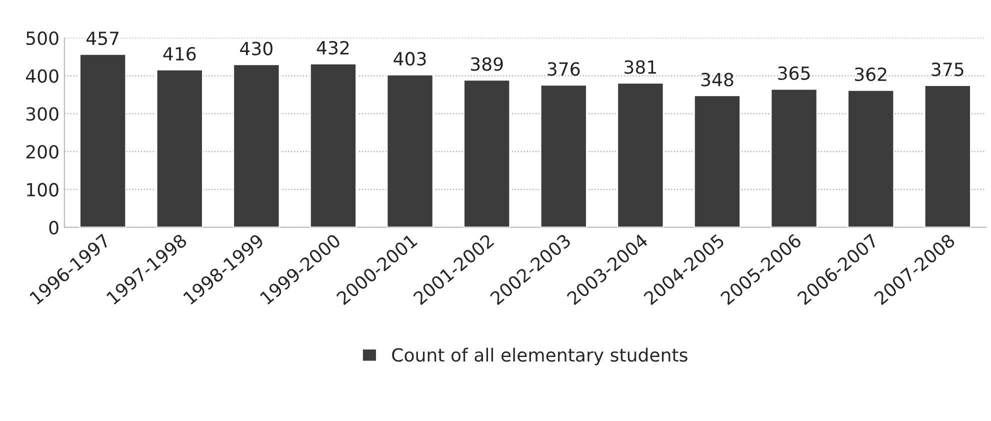 The height and width of the screenshot is (421, 991). I want to click on data-label: 362, so click(870, 74).